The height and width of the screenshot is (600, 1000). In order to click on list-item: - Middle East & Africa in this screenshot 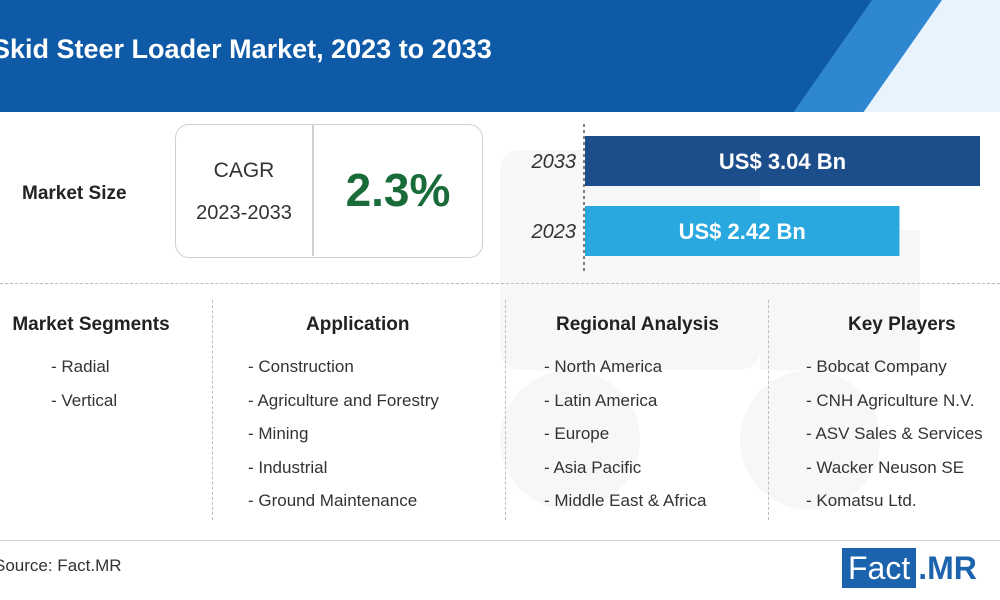, I will do `click(625, 500)`.